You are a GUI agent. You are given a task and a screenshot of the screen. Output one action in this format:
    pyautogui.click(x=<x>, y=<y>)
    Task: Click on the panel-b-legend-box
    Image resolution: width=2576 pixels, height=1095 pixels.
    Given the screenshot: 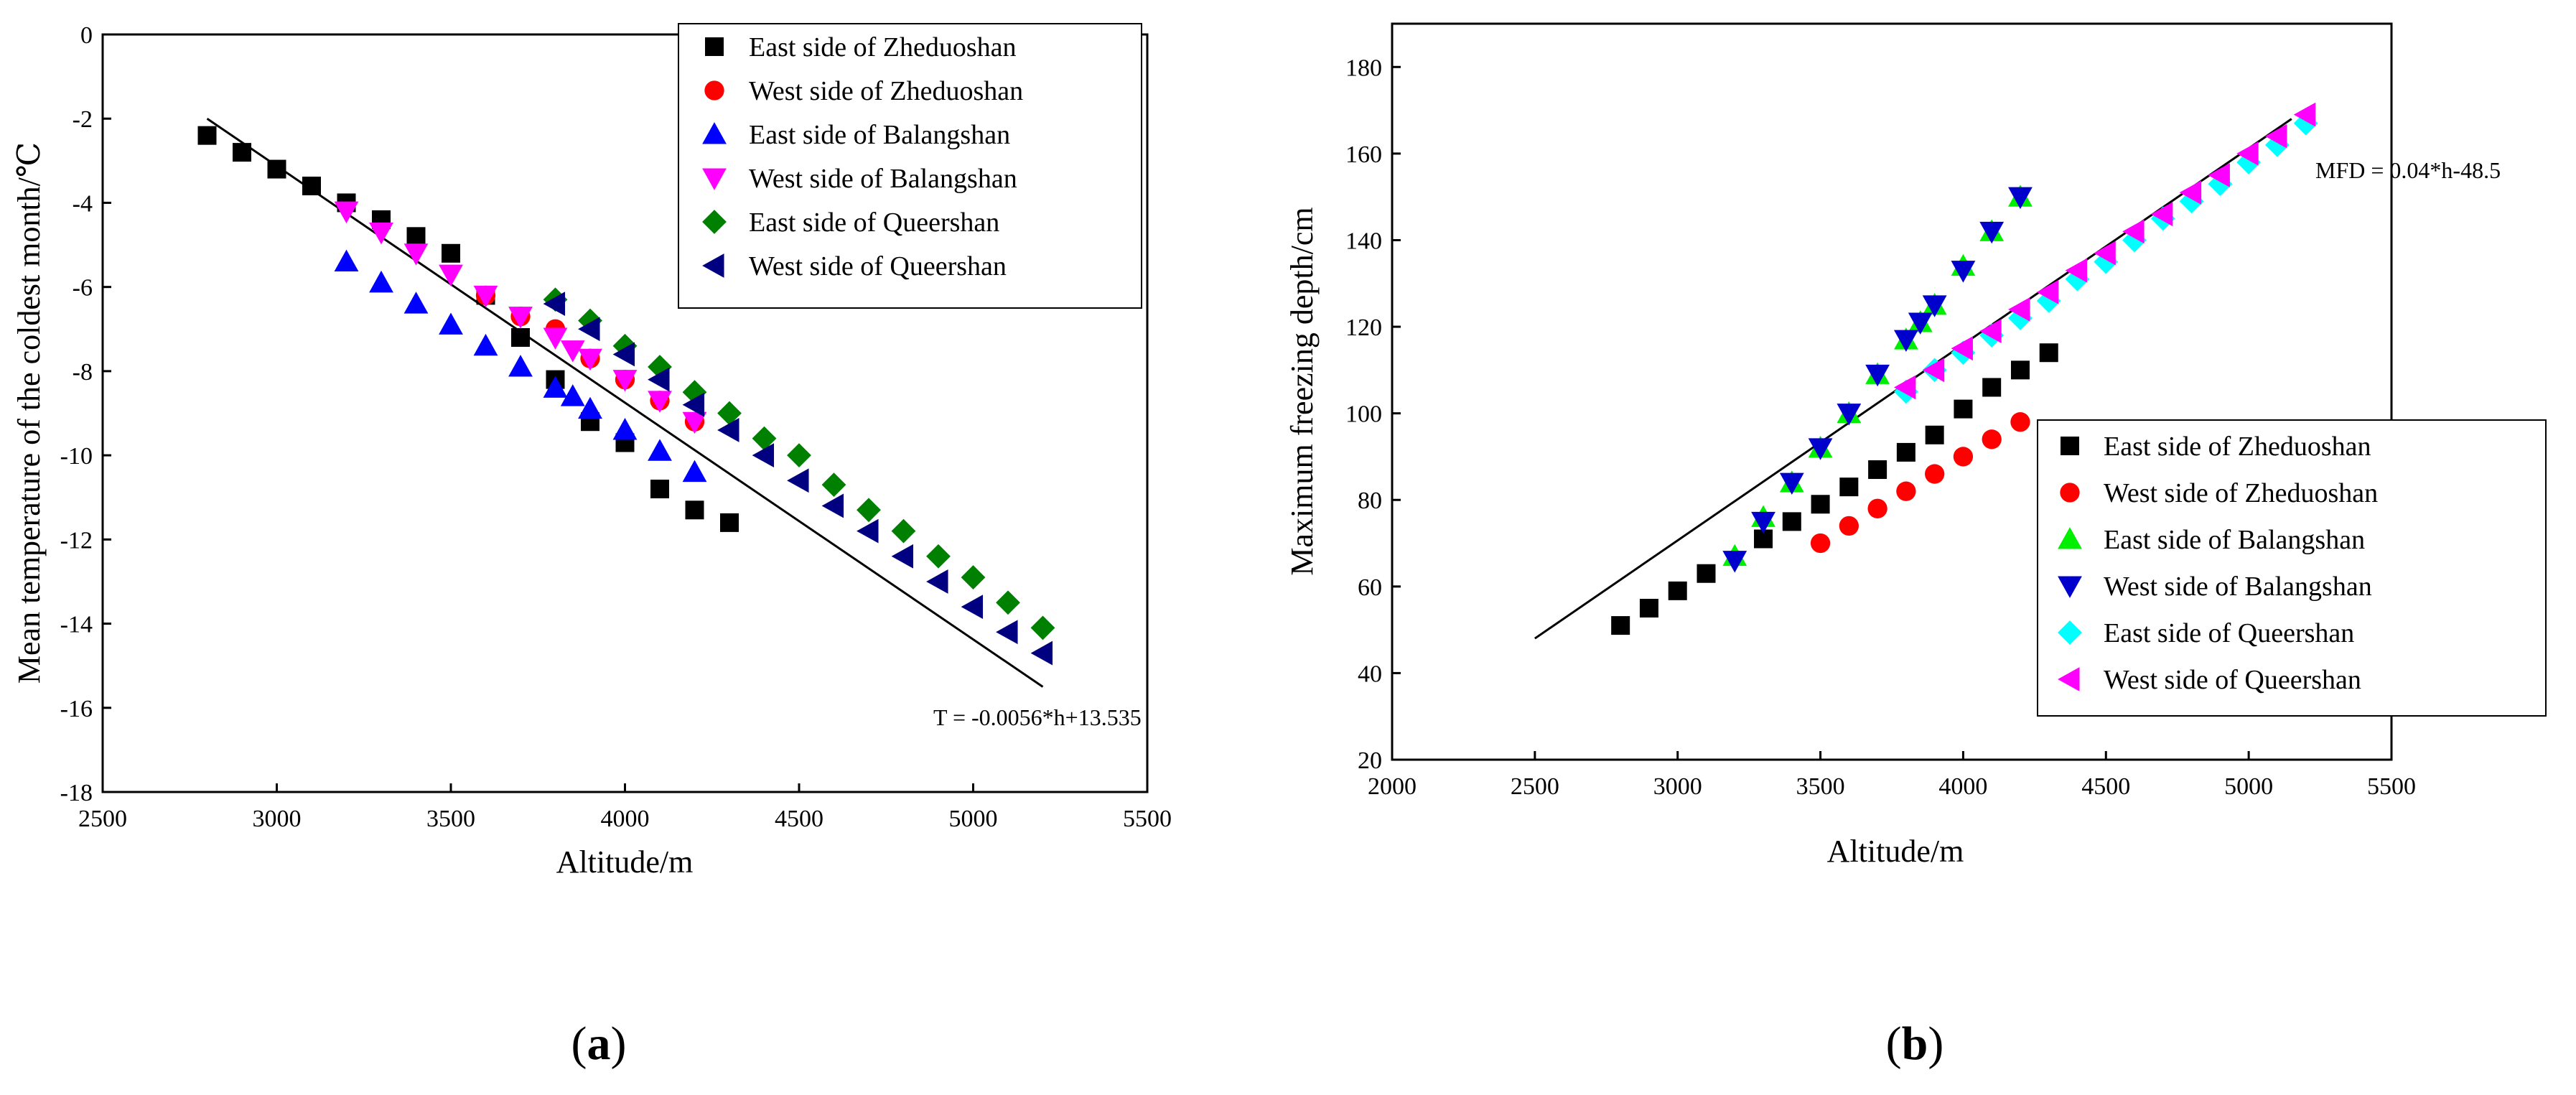 What is the action you would take?
    pyautogui.click(x=2292, y=568)
    